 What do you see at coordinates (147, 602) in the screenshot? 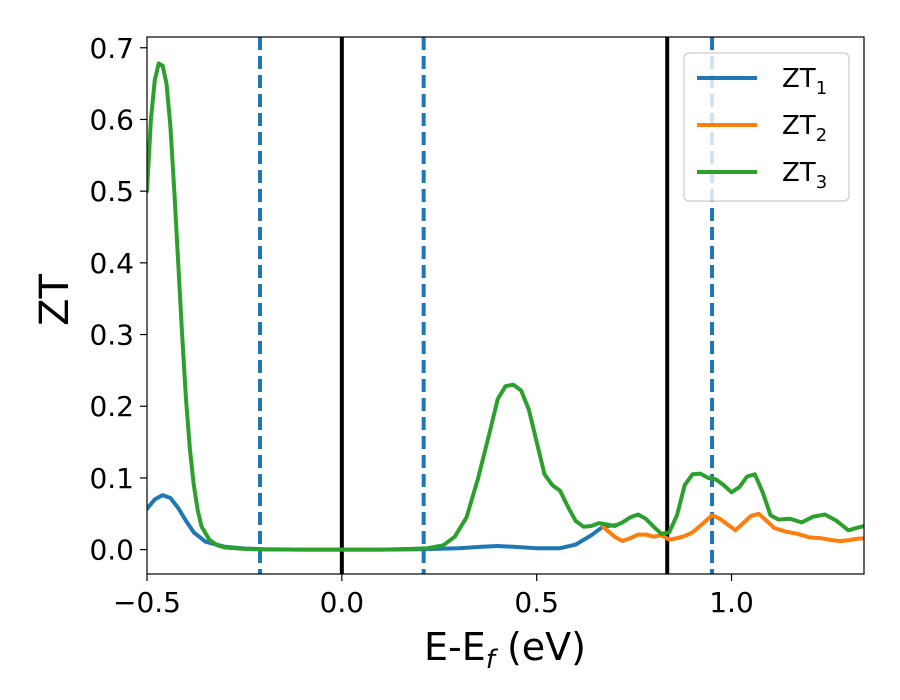
I see `x-tick-label: −0.5` at bounding box center [147, 602].